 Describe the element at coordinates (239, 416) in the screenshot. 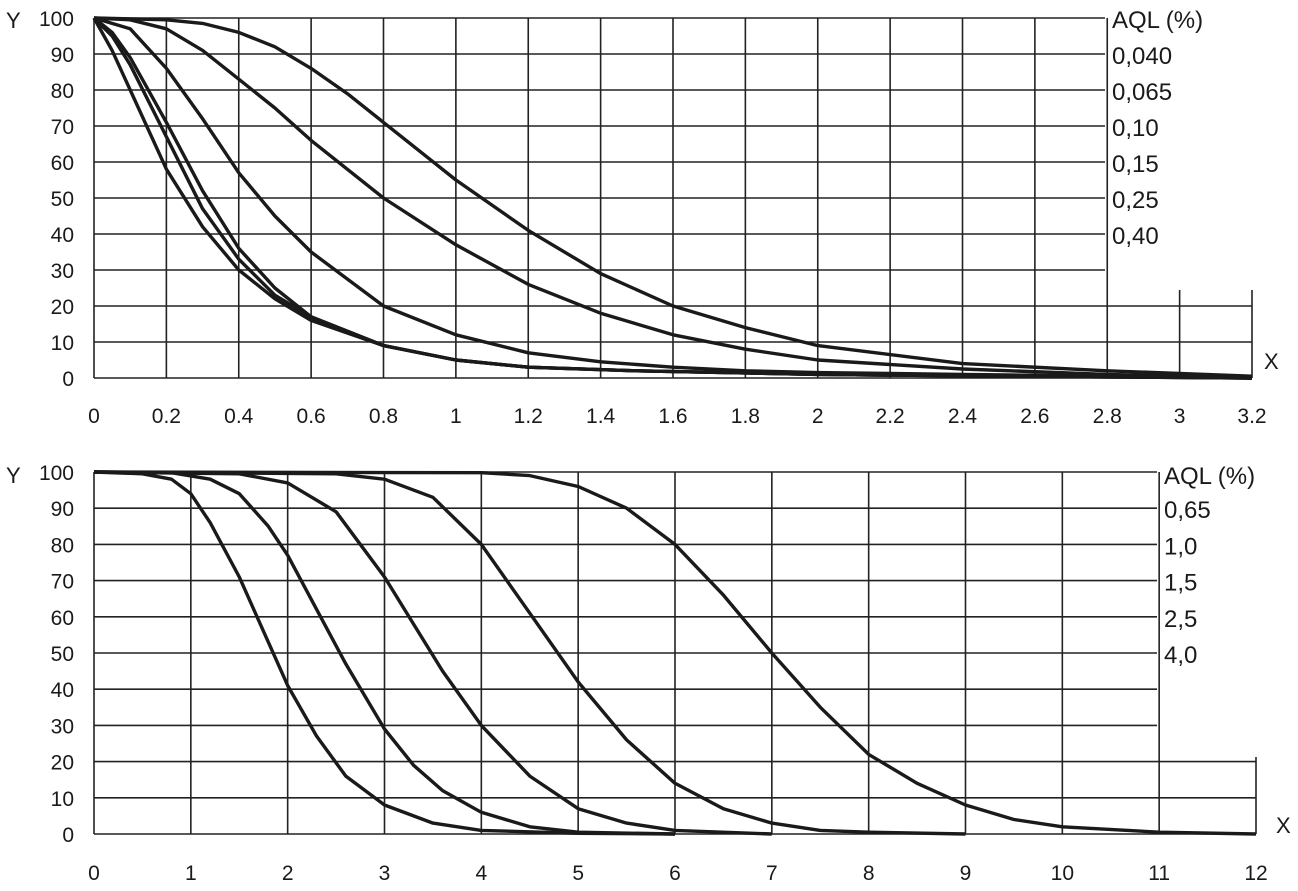

I see `x-tick-label: 0.4` at that location.